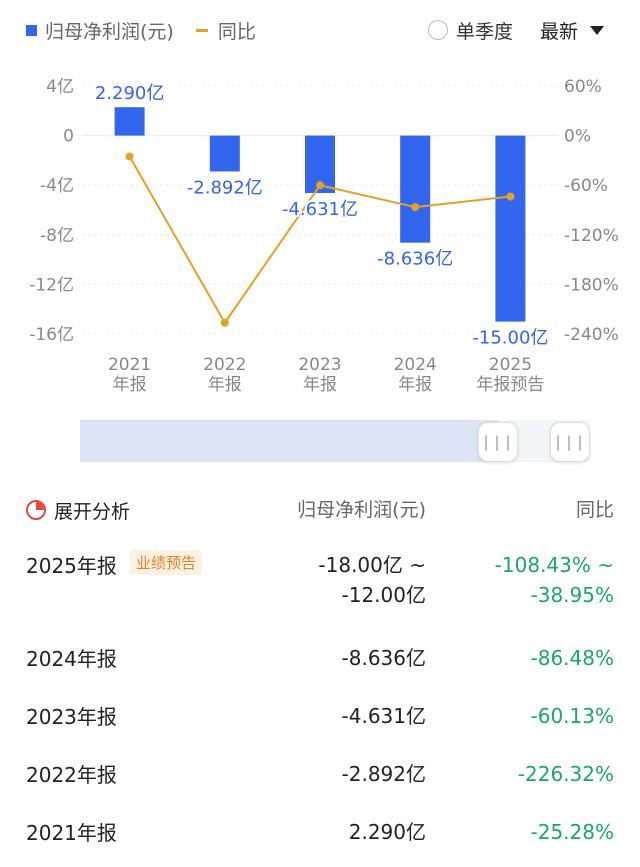  I want to click on row-period: 2022年报, so click(71, 775).